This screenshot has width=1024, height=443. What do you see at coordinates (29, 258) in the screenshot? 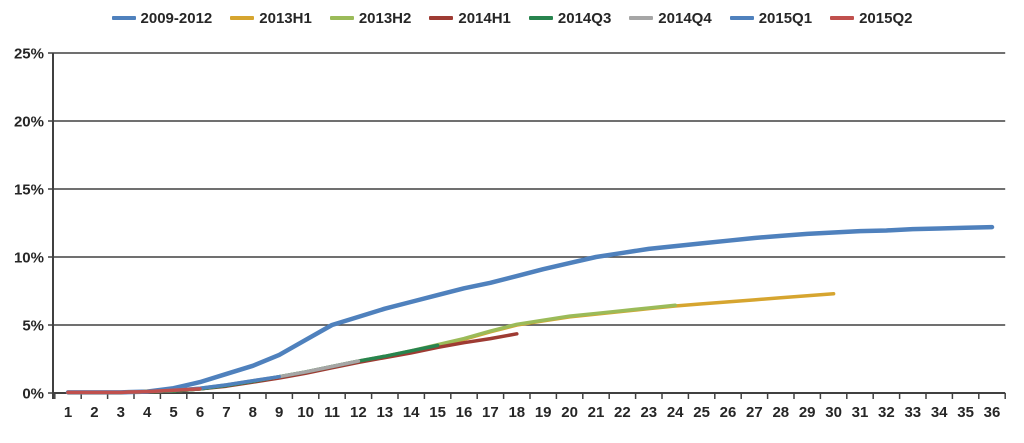
I see `y-axis-tick-label: 10%` at bounding box center [29, 258].